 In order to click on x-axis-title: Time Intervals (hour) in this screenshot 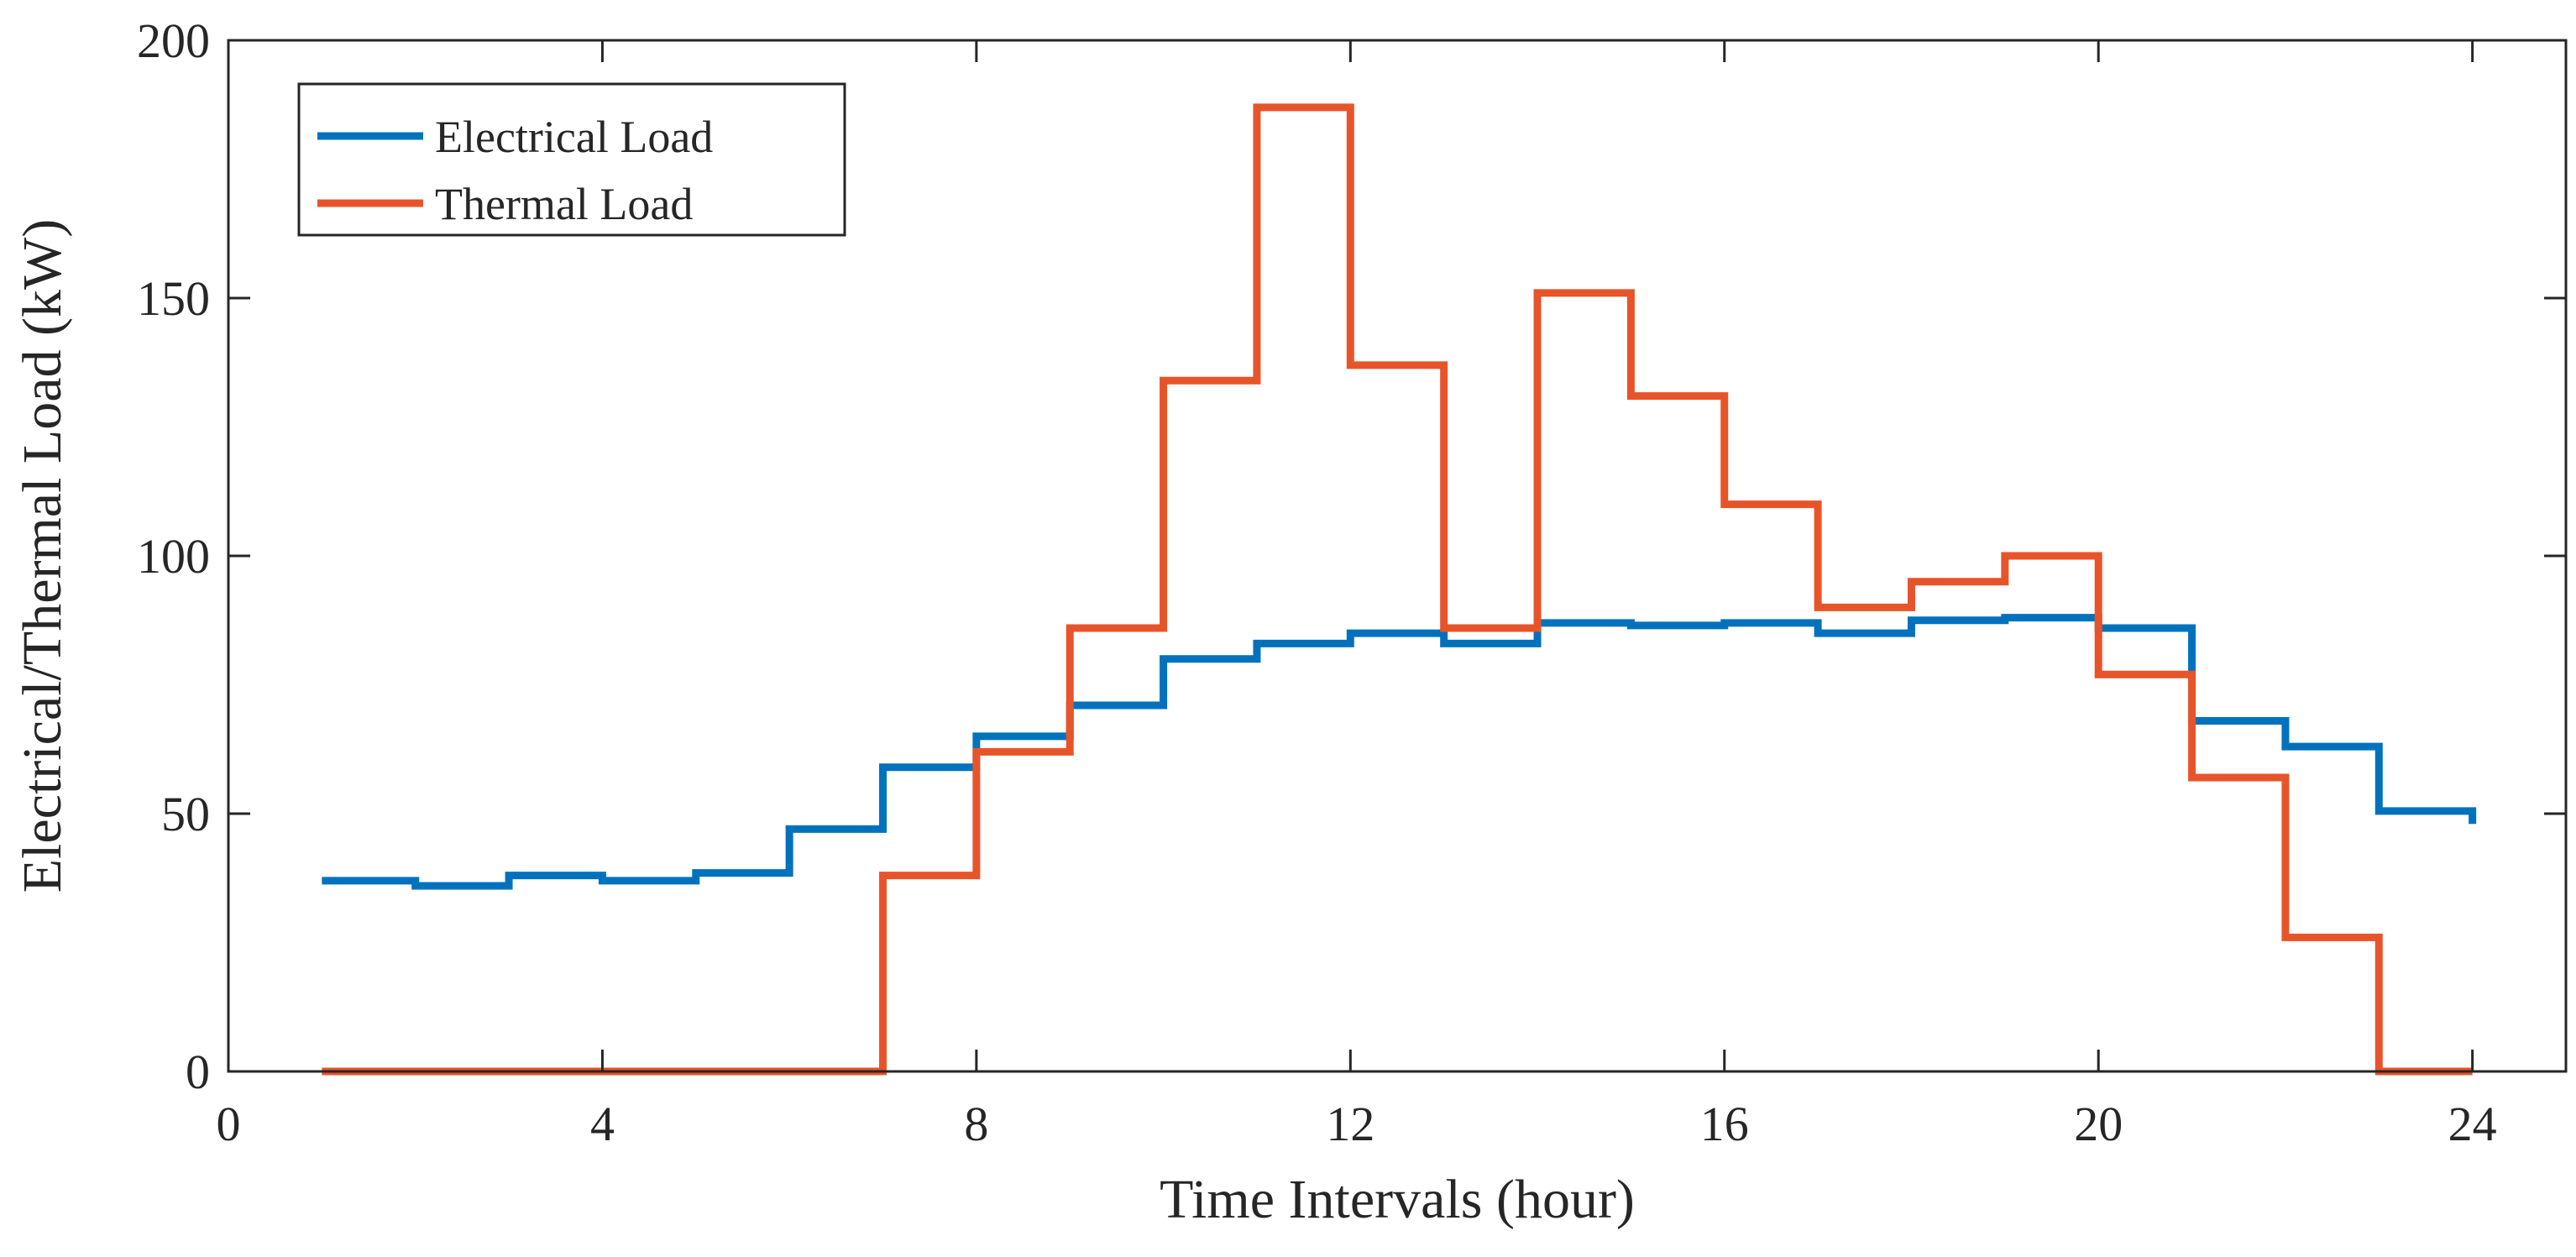, I will do `click(1397, 1199)`.